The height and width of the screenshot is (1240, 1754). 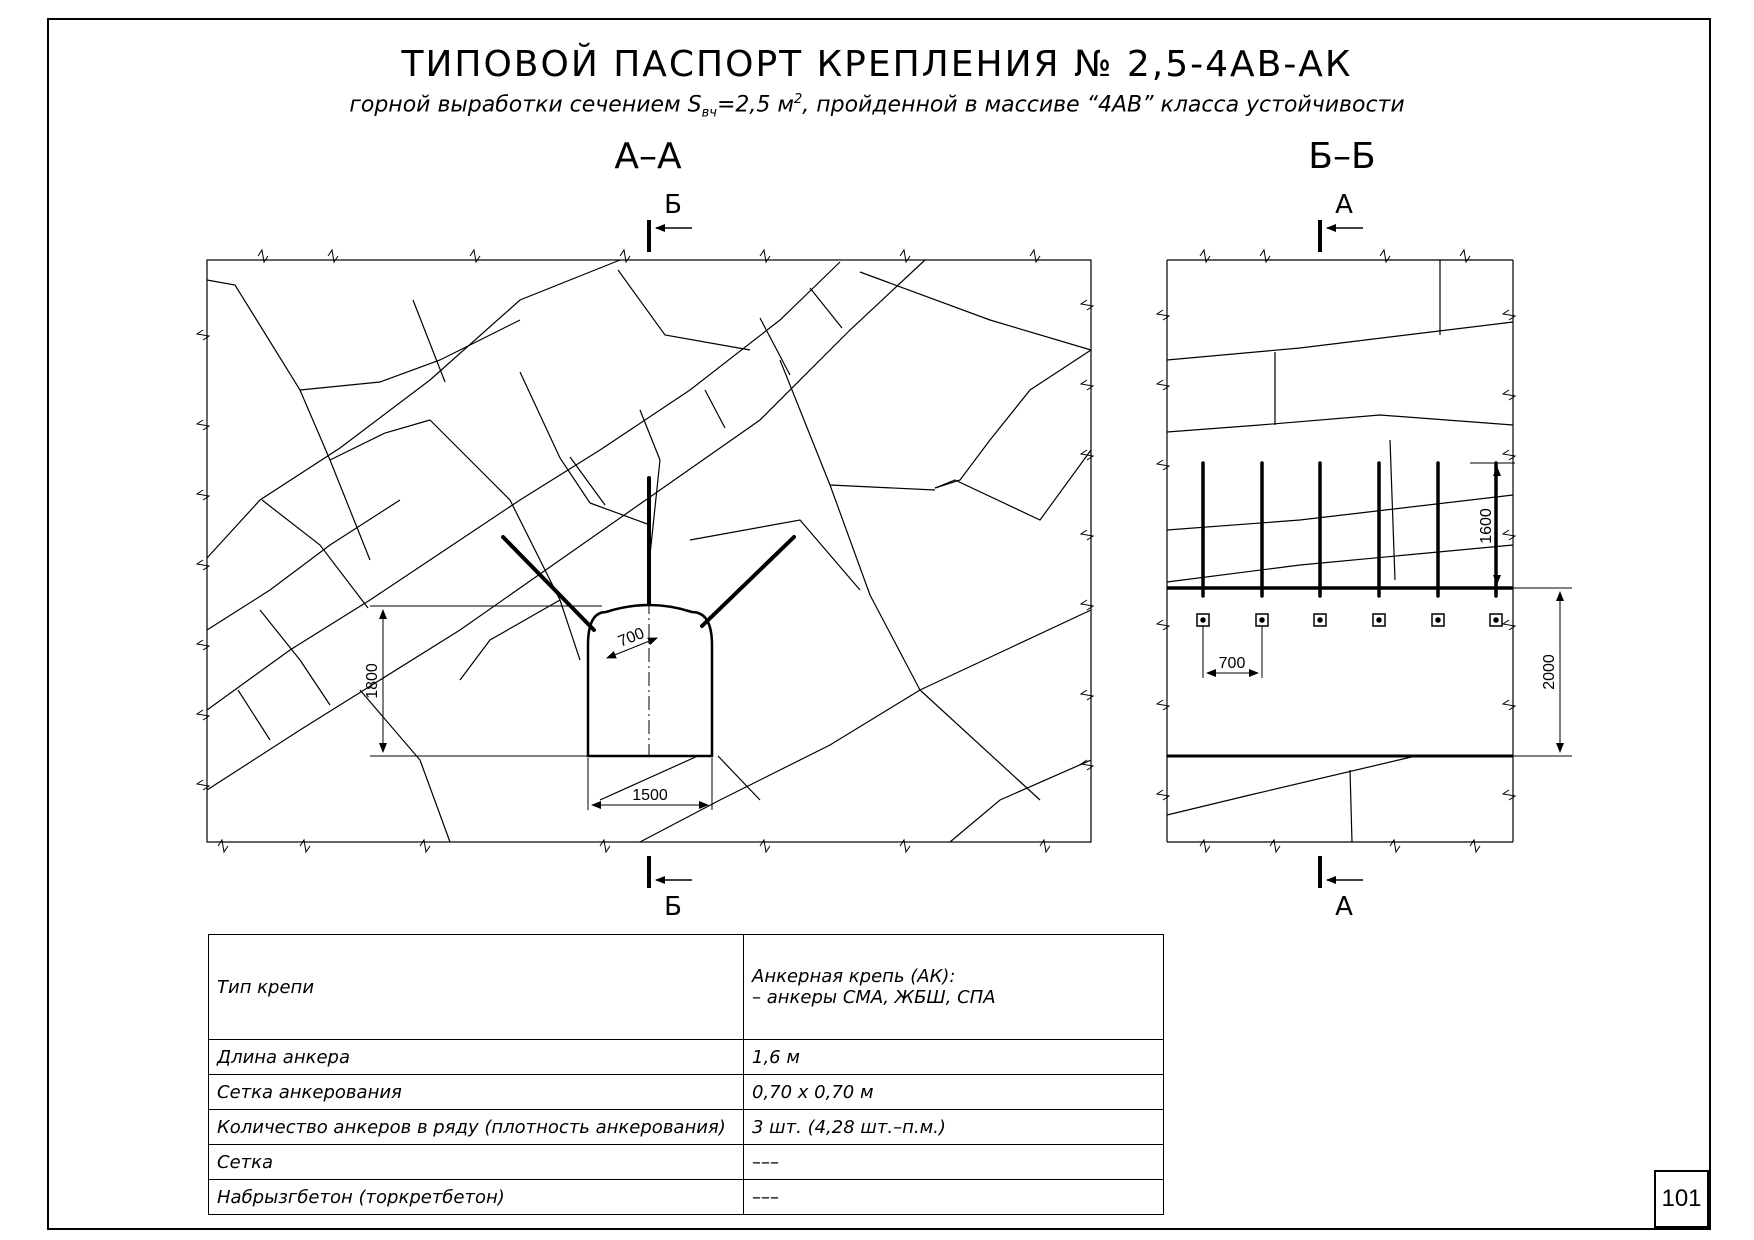 What do you see at coordinates (673, 205) in the screenshot?
I see `cut-marker-top-aa-label: Б` at bounding box center [673, 205].